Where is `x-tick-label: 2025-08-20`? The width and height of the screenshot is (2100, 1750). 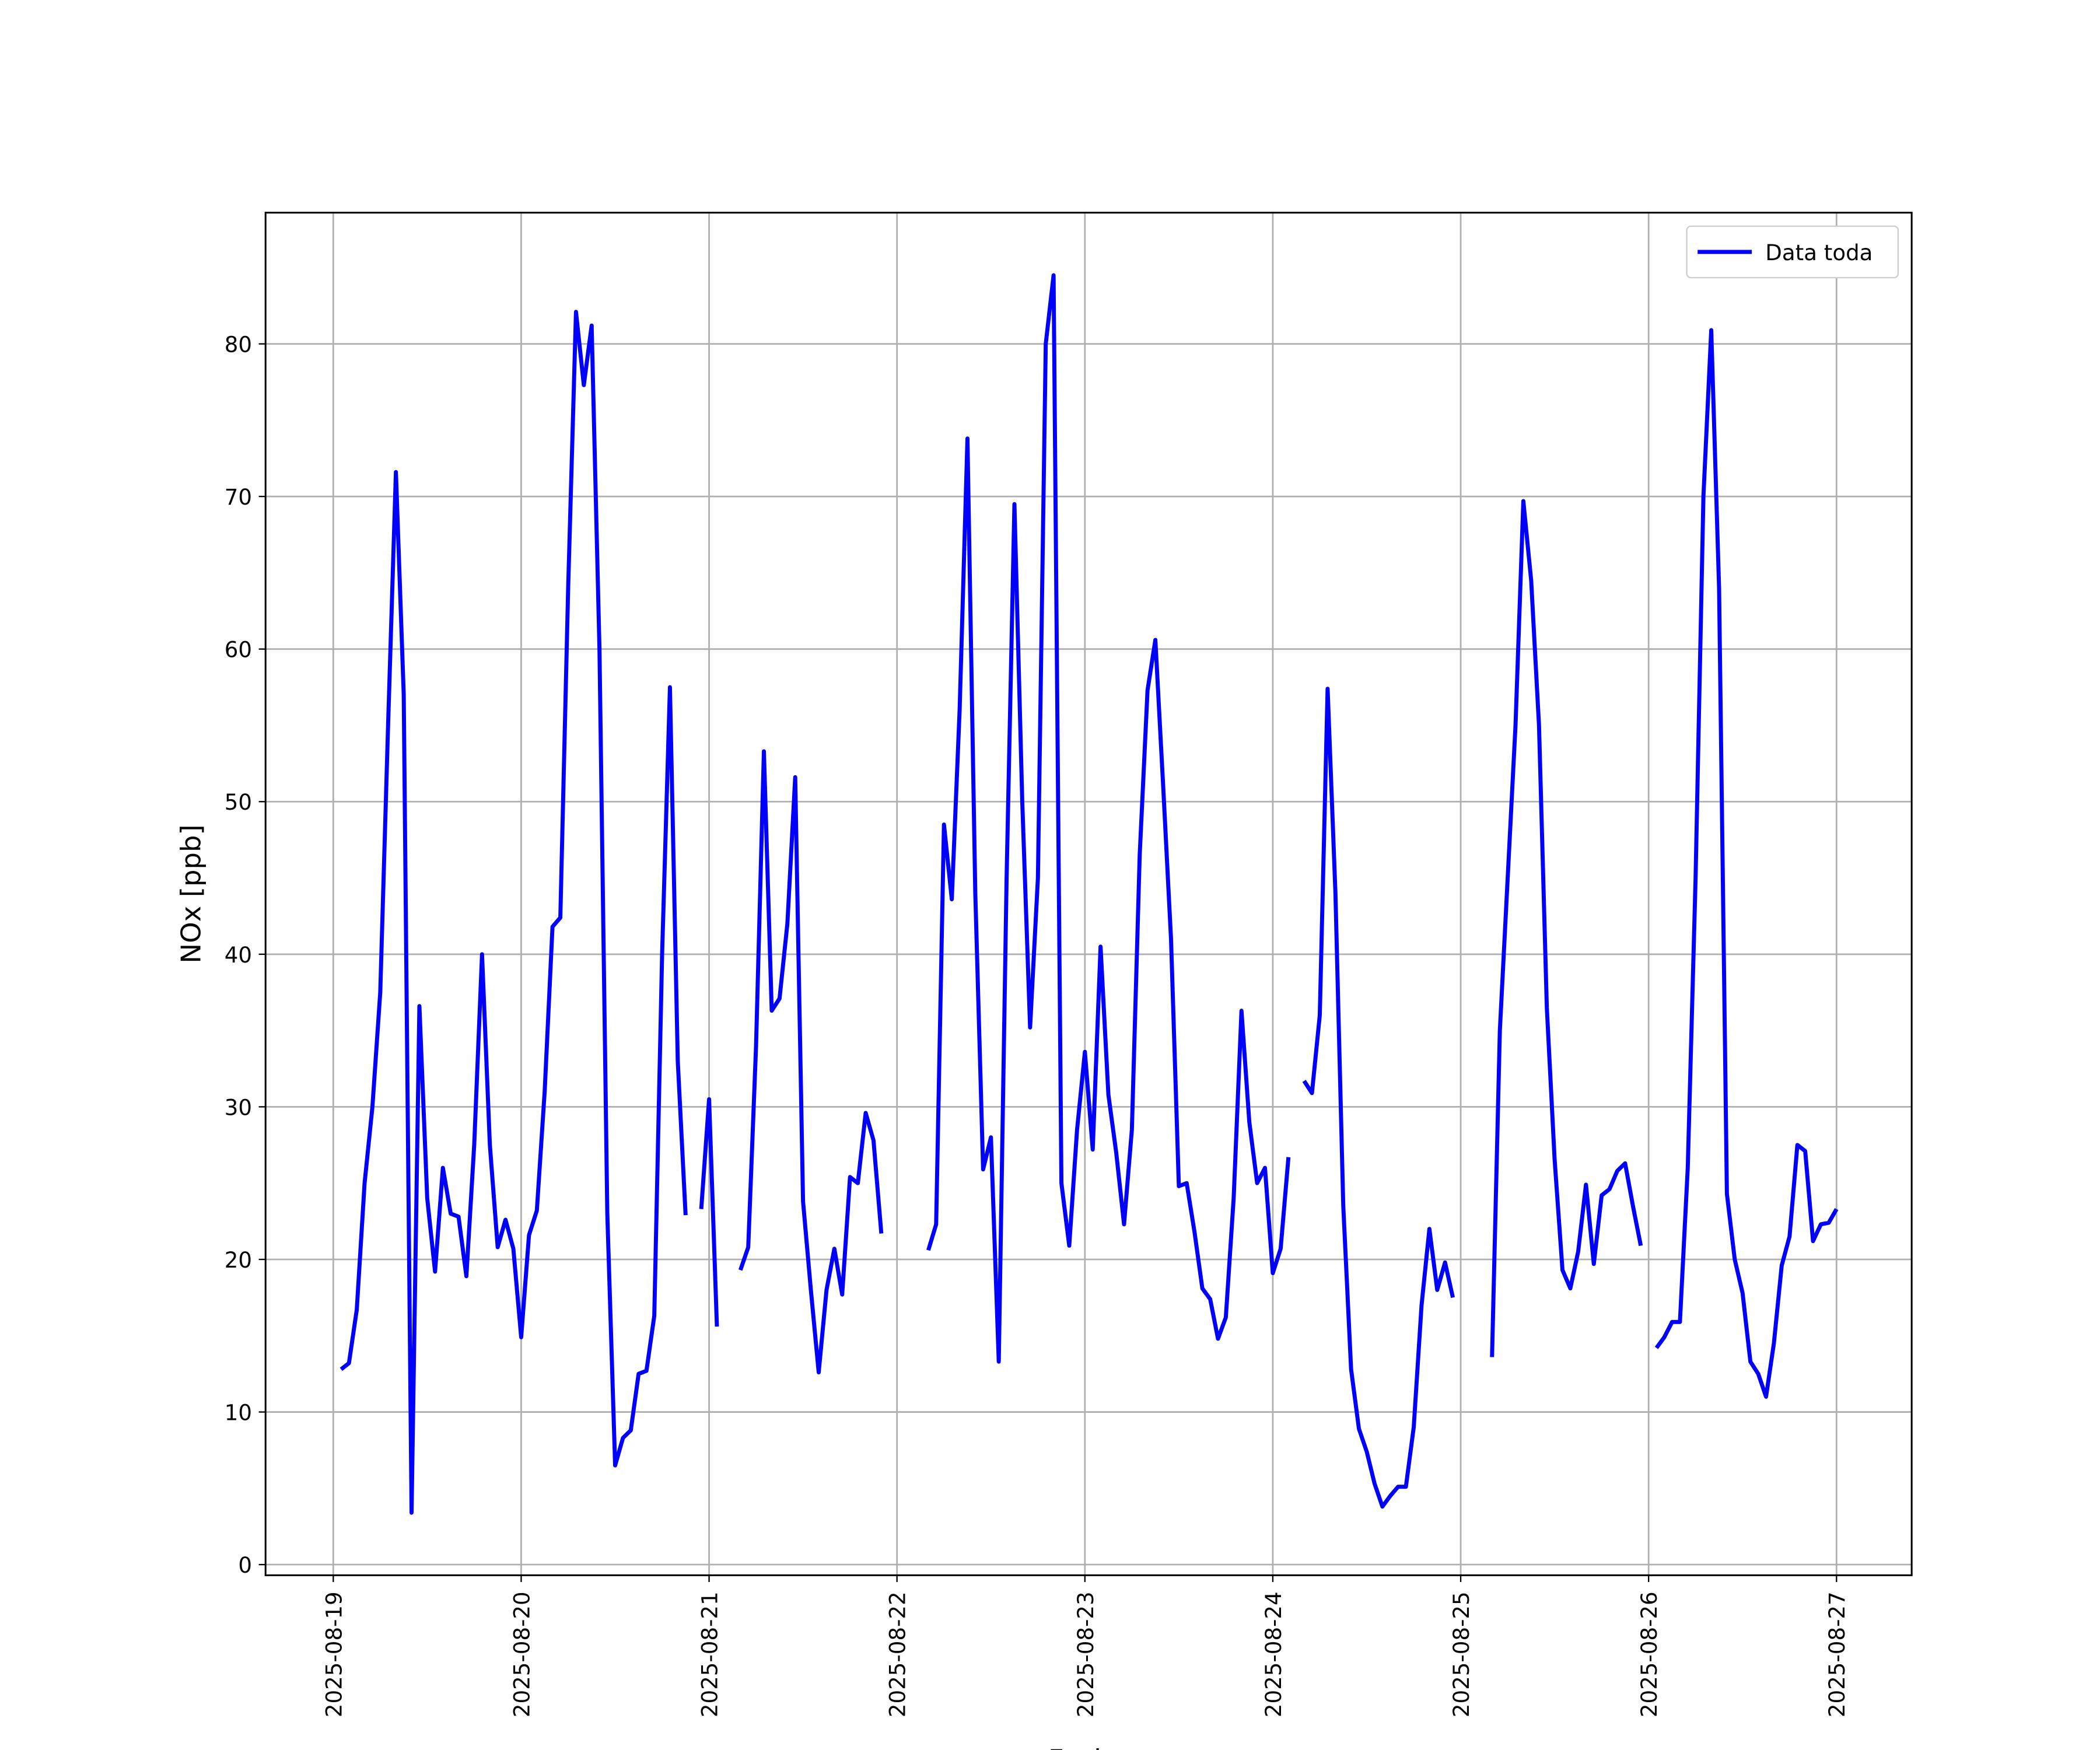
x-tick-label: 2025-08-20 is located at coordinates (521, 1654).